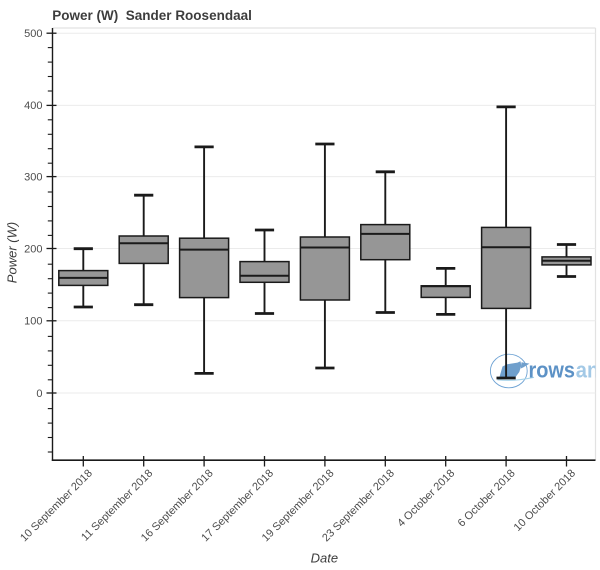  What do you see at coordinates (33, 34) in the screenshot?
I see `svg-text: 500` at bounding box center [33, 34].